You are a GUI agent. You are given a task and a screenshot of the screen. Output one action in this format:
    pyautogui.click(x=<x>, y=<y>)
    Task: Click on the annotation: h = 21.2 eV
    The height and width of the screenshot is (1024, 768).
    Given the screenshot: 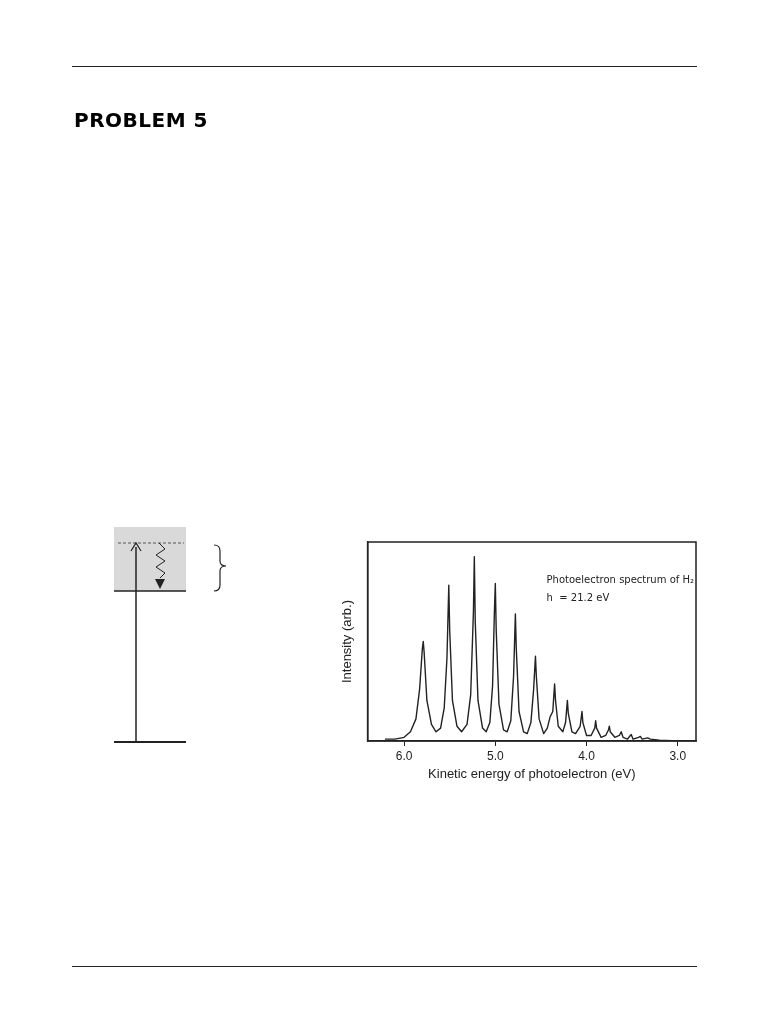 What is the action you would take?
    pyautogui.click(x=578, y=597)
    